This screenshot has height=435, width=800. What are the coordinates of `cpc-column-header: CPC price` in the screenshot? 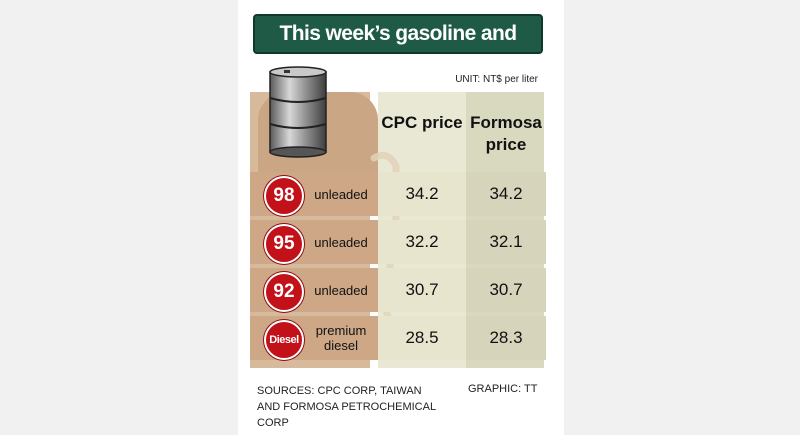 It's located at (422, 122).